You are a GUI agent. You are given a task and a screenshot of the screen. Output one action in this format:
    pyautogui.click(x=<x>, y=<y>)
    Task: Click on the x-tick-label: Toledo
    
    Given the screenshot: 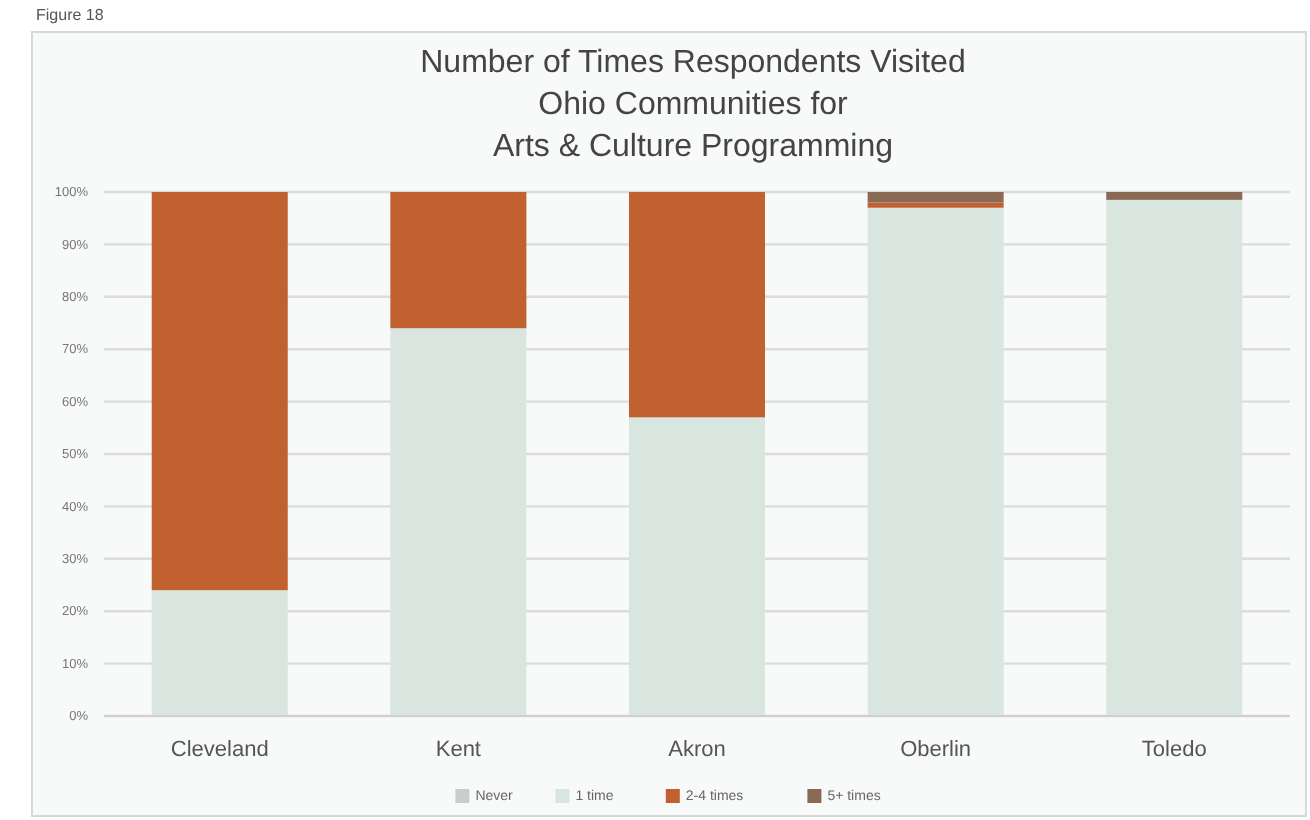 What is the action you would take?
    pyautogui.click(x=1174, y=750)
    